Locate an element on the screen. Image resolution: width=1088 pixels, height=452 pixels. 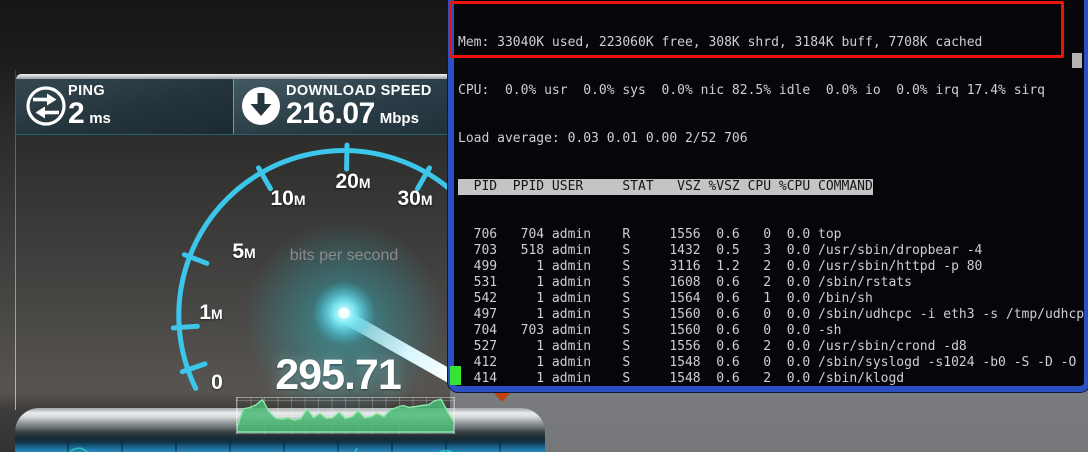
process-row: 706 704 admin R 1556 0.6 0 0.0 top is located at coordinates (650, 234).